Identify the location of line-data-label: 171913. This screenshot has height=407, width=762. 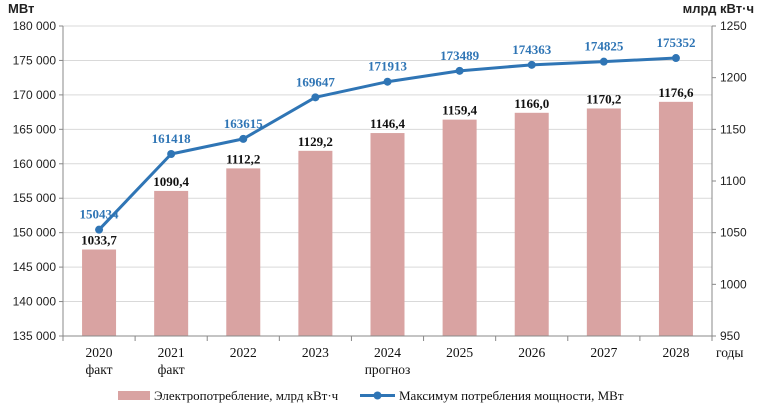
(388, 66).